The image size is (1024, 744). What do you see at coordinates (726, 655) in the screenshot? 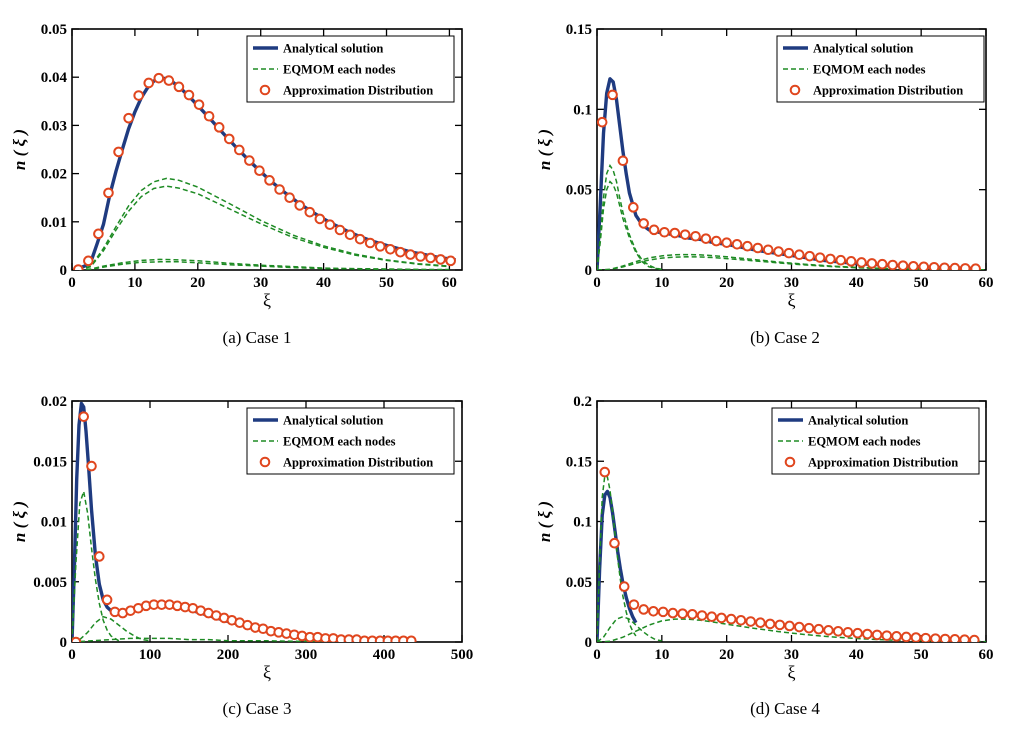
I see `x-tick-label: 20` at bounding box center [726, 655].